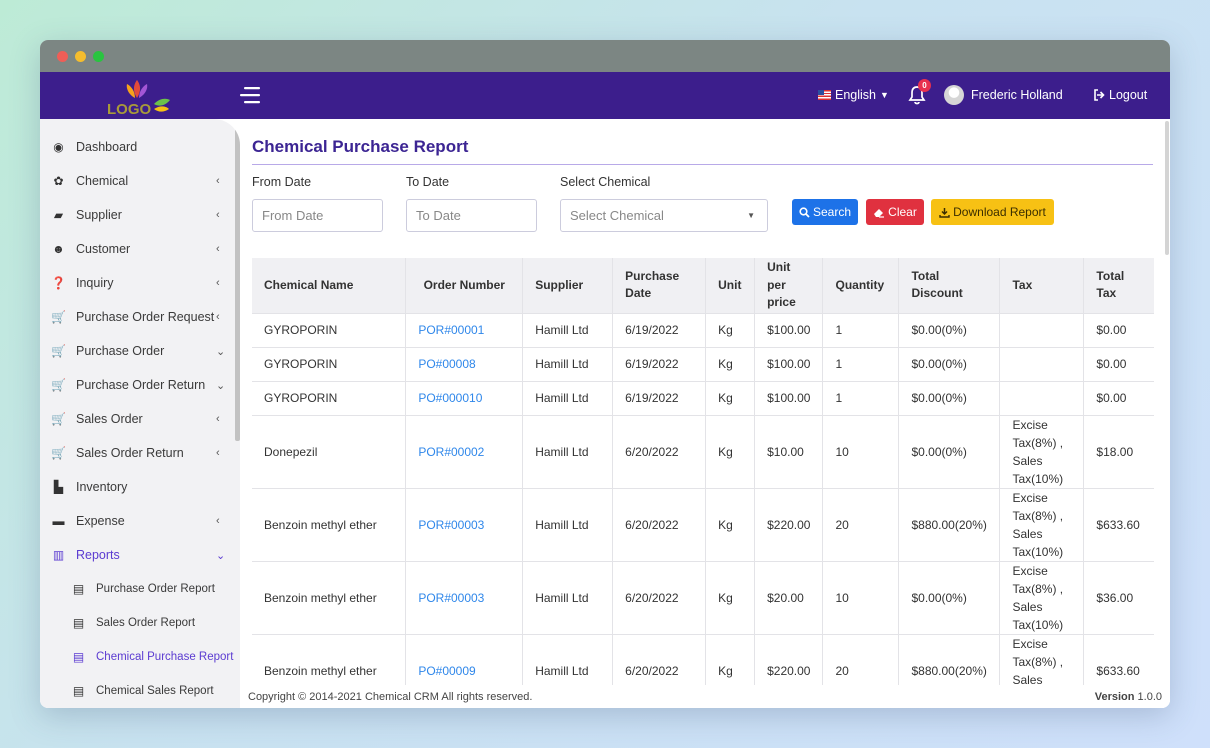 This screenshot has height=748, width=1210. What do you see at coordinates (140, 487) in the screenshot?
I see `sidebar-item-inventory: ▙ Inventory` at bounding box center [140, 487].